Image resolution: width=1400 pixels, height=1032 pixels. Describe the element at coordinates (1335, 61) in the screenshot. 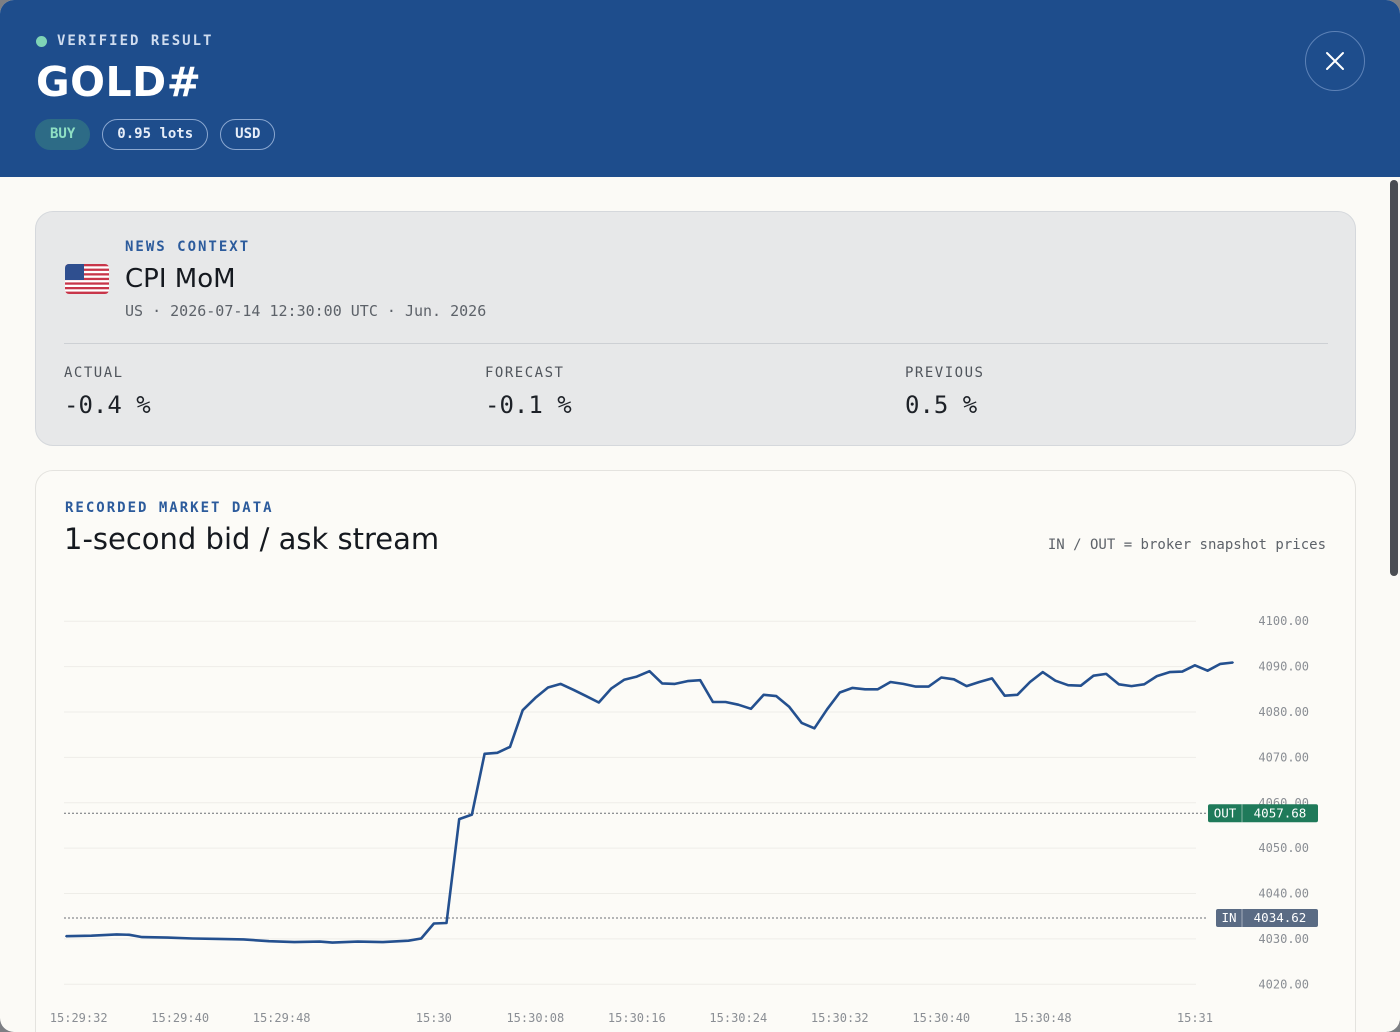

I see `close-button` at that location.